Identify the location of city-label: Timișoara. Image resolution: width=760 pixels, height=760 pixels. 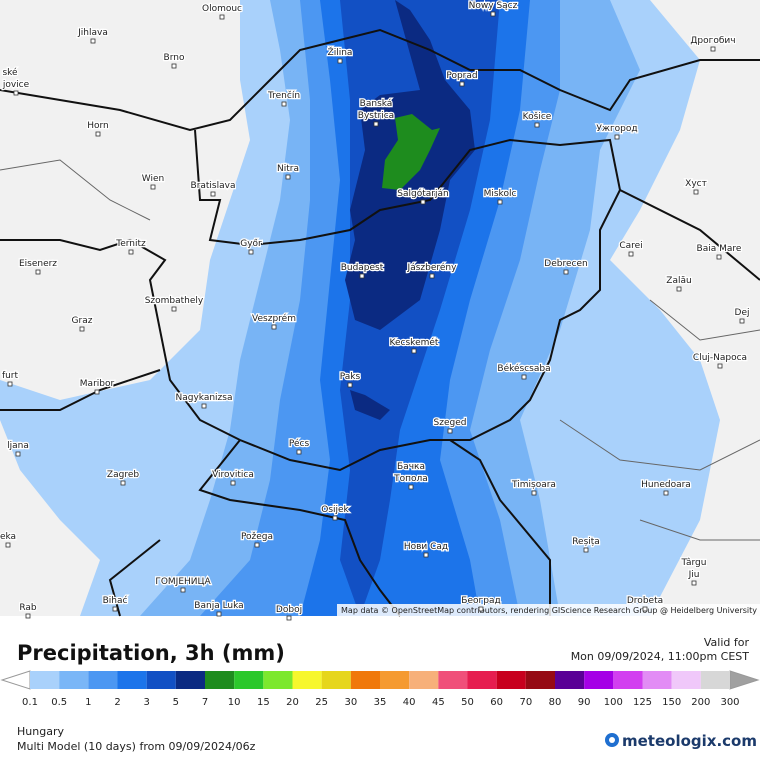
(533, 485).